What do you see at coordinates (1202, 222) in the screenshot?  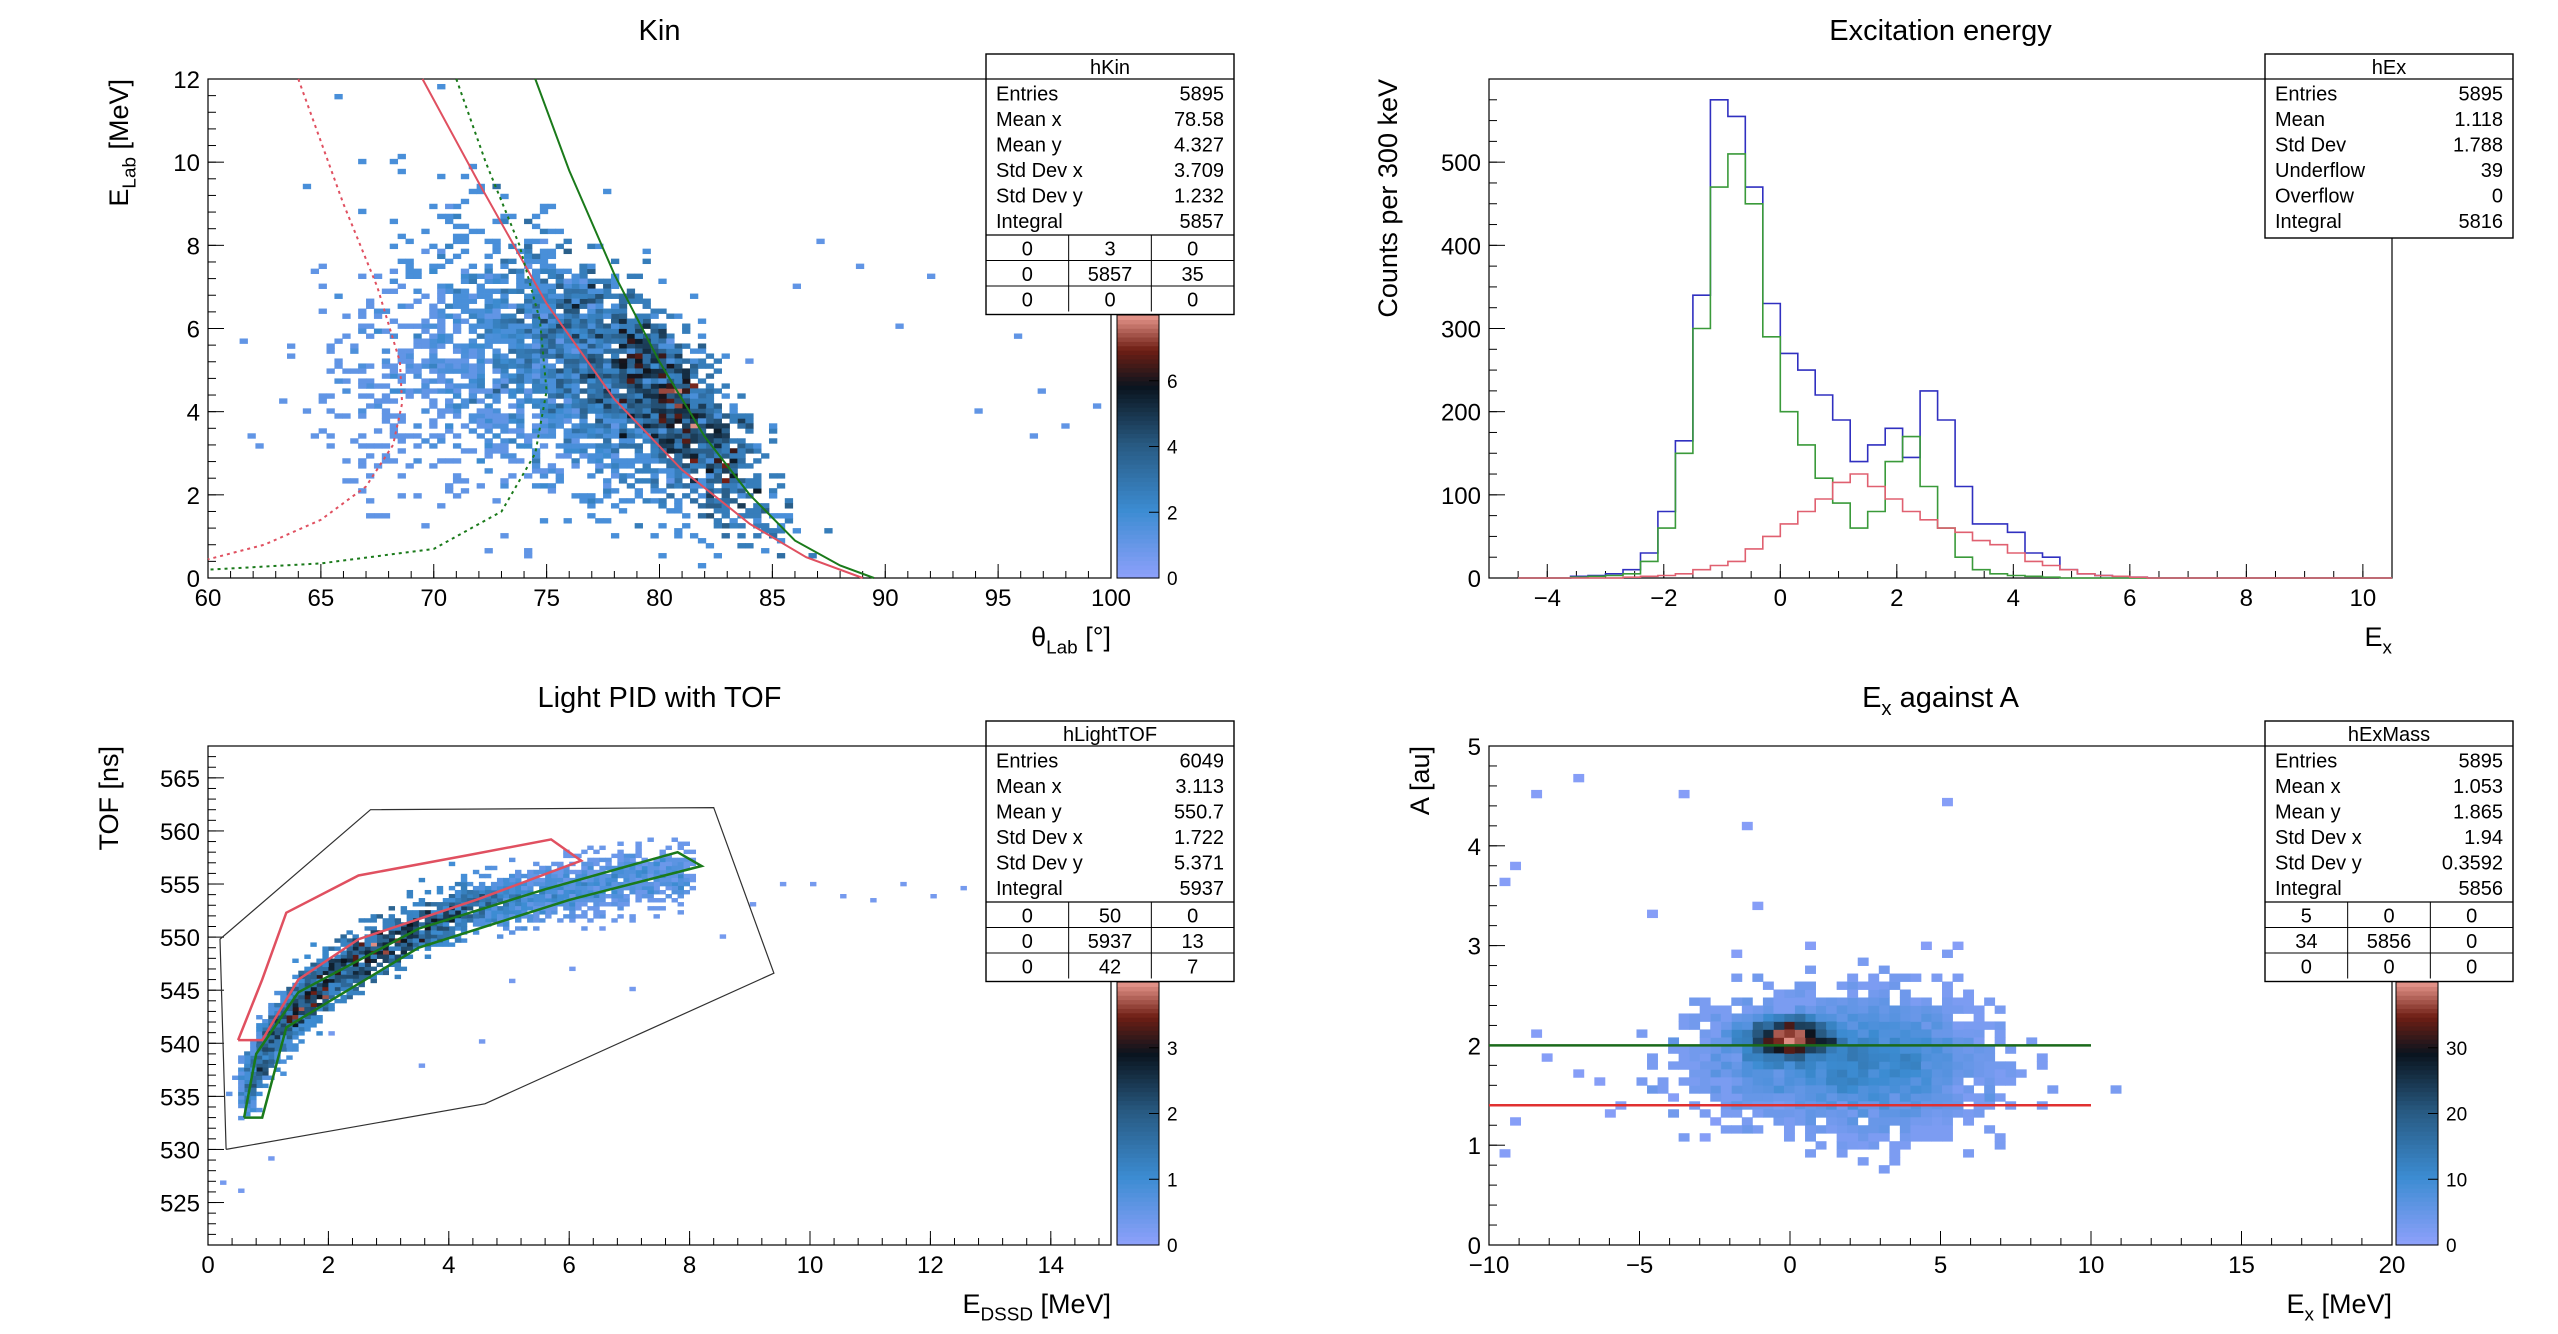 I see `stats-value: 5857` at bounding box center [1202, 222].